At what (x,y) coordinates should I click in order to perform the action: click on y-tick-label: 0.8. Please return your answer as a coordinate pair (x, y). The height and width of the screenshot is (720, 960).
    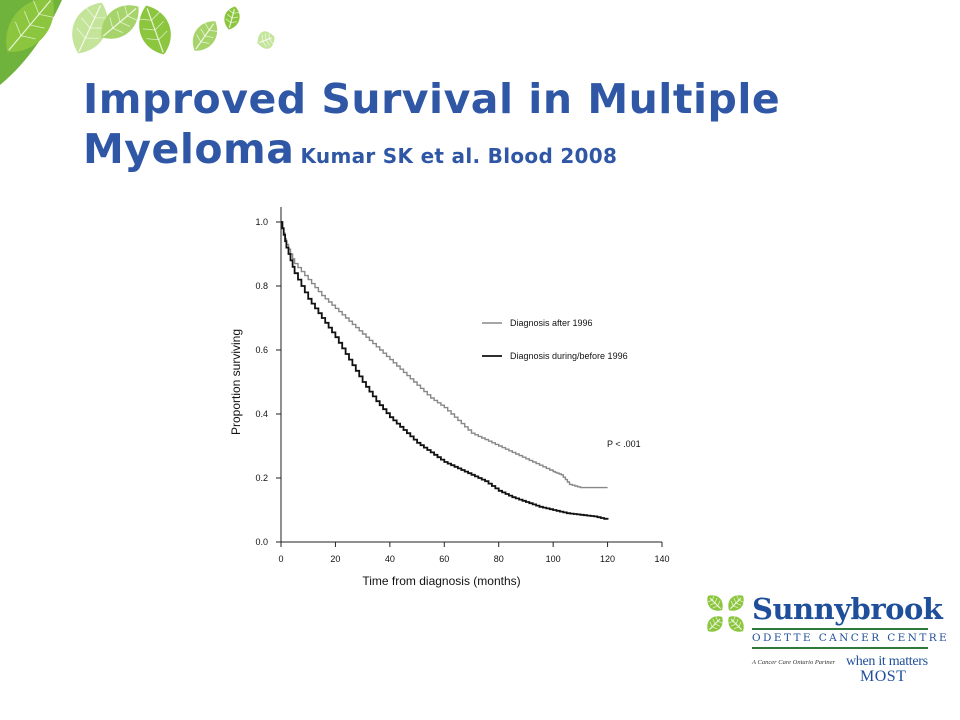
    Looking at the image, I should click on (261, 286).